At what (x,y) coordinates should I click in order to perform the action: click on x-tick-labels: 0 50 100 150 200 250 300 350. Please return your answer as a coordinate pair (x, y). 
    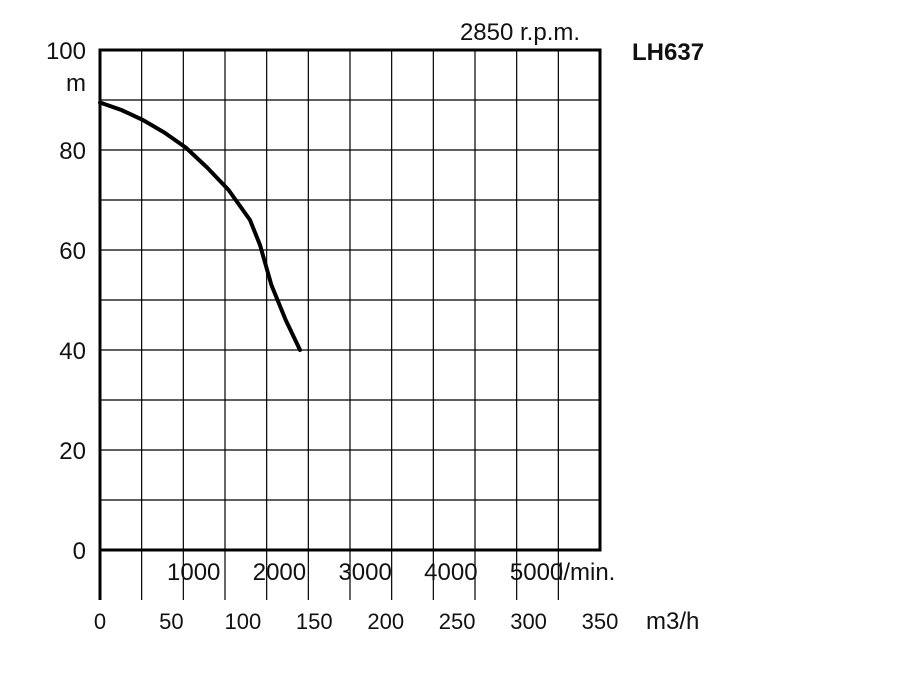
    Looking at the image, I should click on (356, 621).